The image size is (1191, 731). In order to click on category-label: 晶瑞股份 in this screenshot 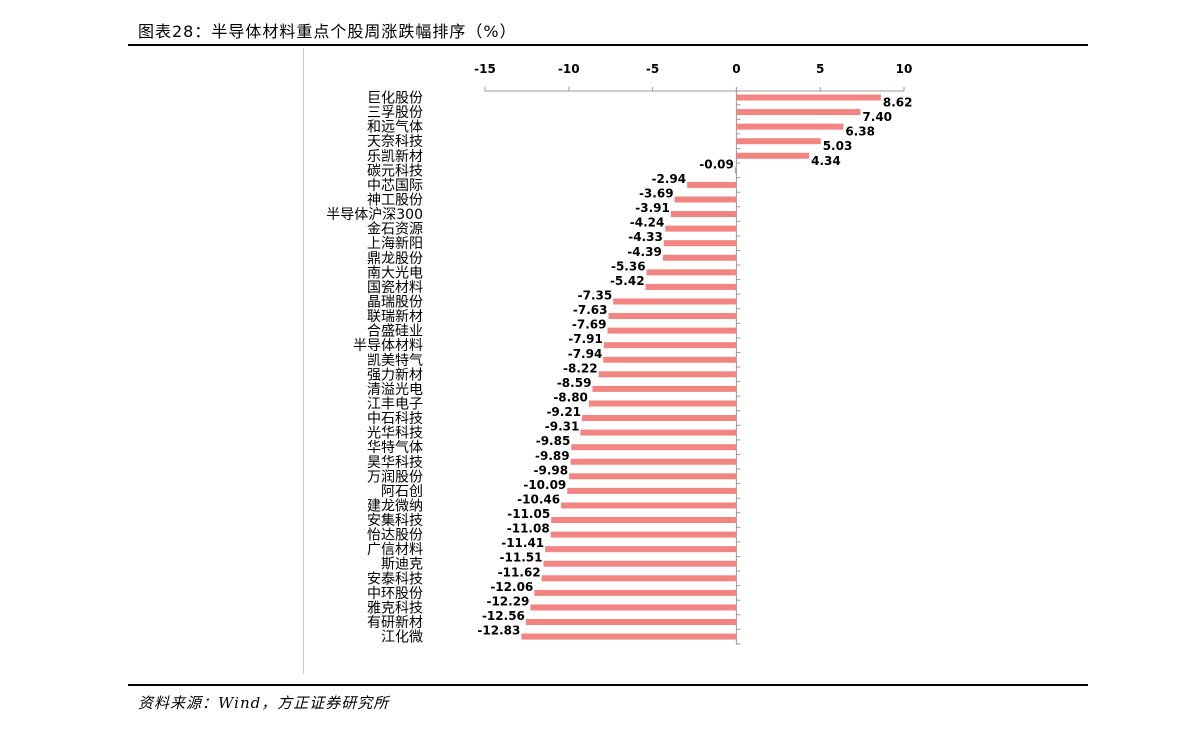, I will do `click(395, 302)`.